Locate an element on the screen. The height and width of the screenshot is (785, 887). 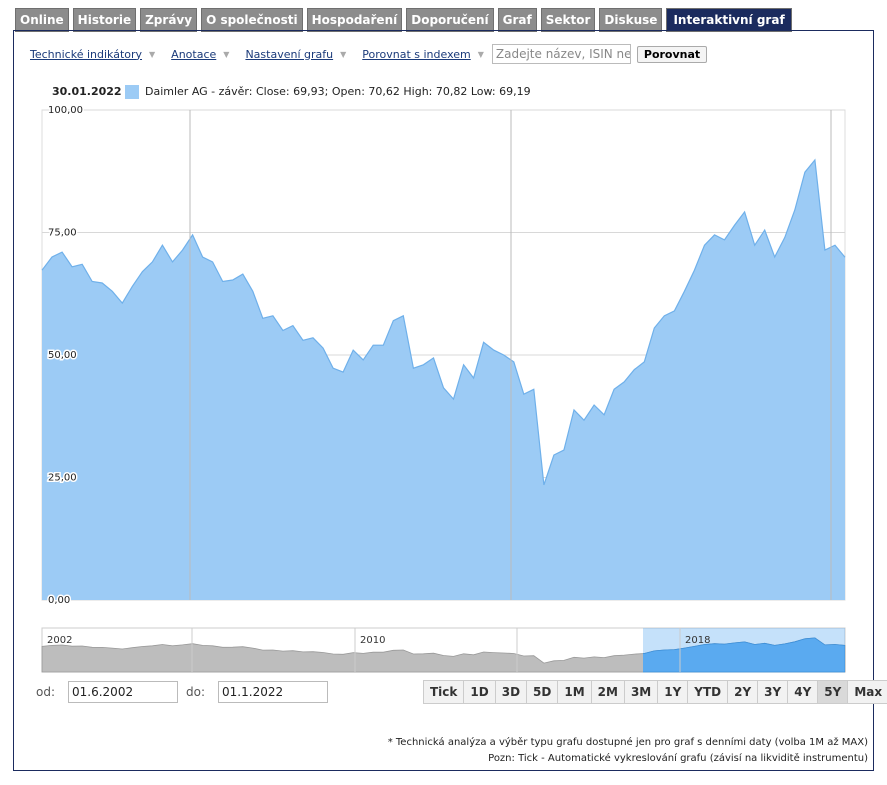
tab: Diskuse is located at coordinates (631, 20).